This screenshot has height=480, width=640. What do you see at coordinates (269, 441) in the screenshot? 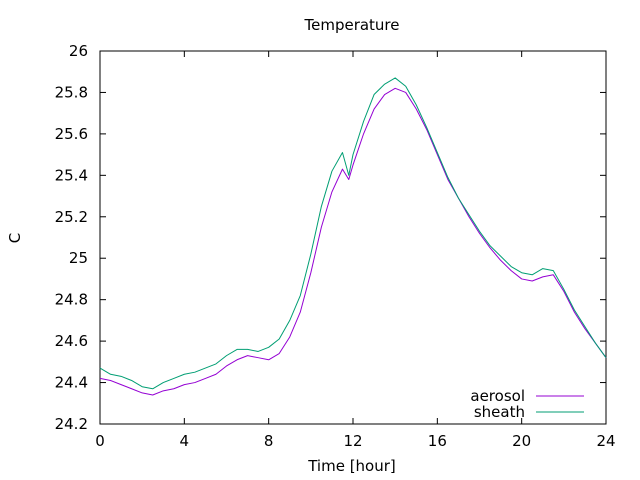
I see `x-tick-label: 8` at bounding box center [269, 441].